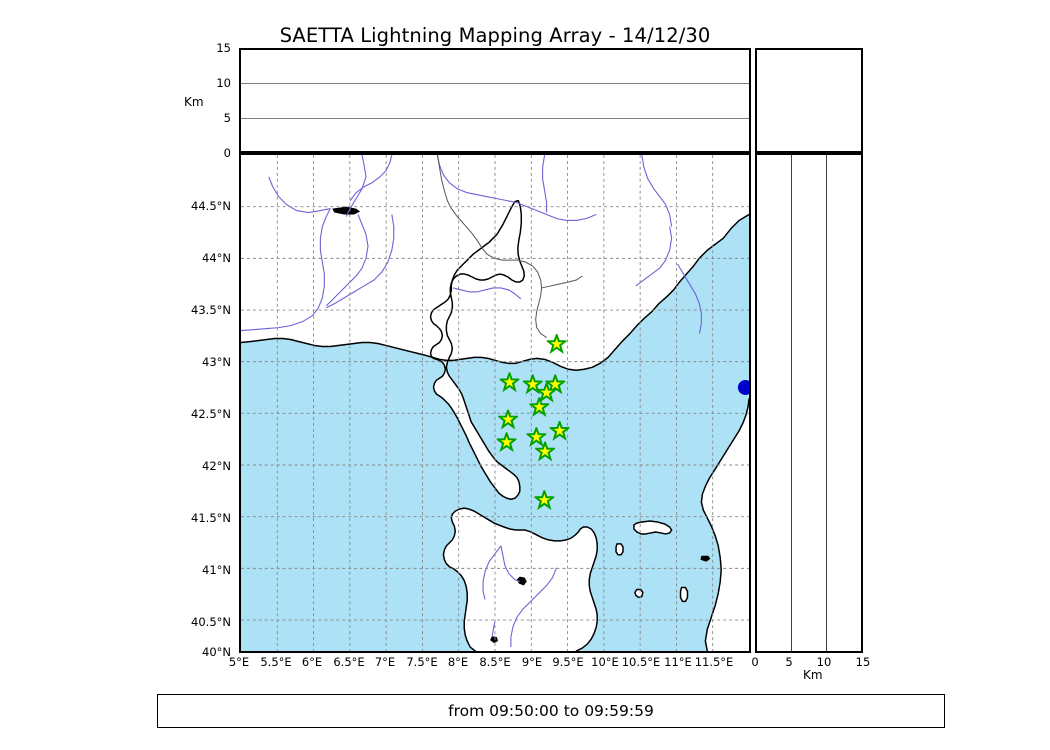 The image size is (1050, 750). What do you see at coordinates (657, 191) in the screenshot?
I see `river-adige` at bounding box center [657, 191].